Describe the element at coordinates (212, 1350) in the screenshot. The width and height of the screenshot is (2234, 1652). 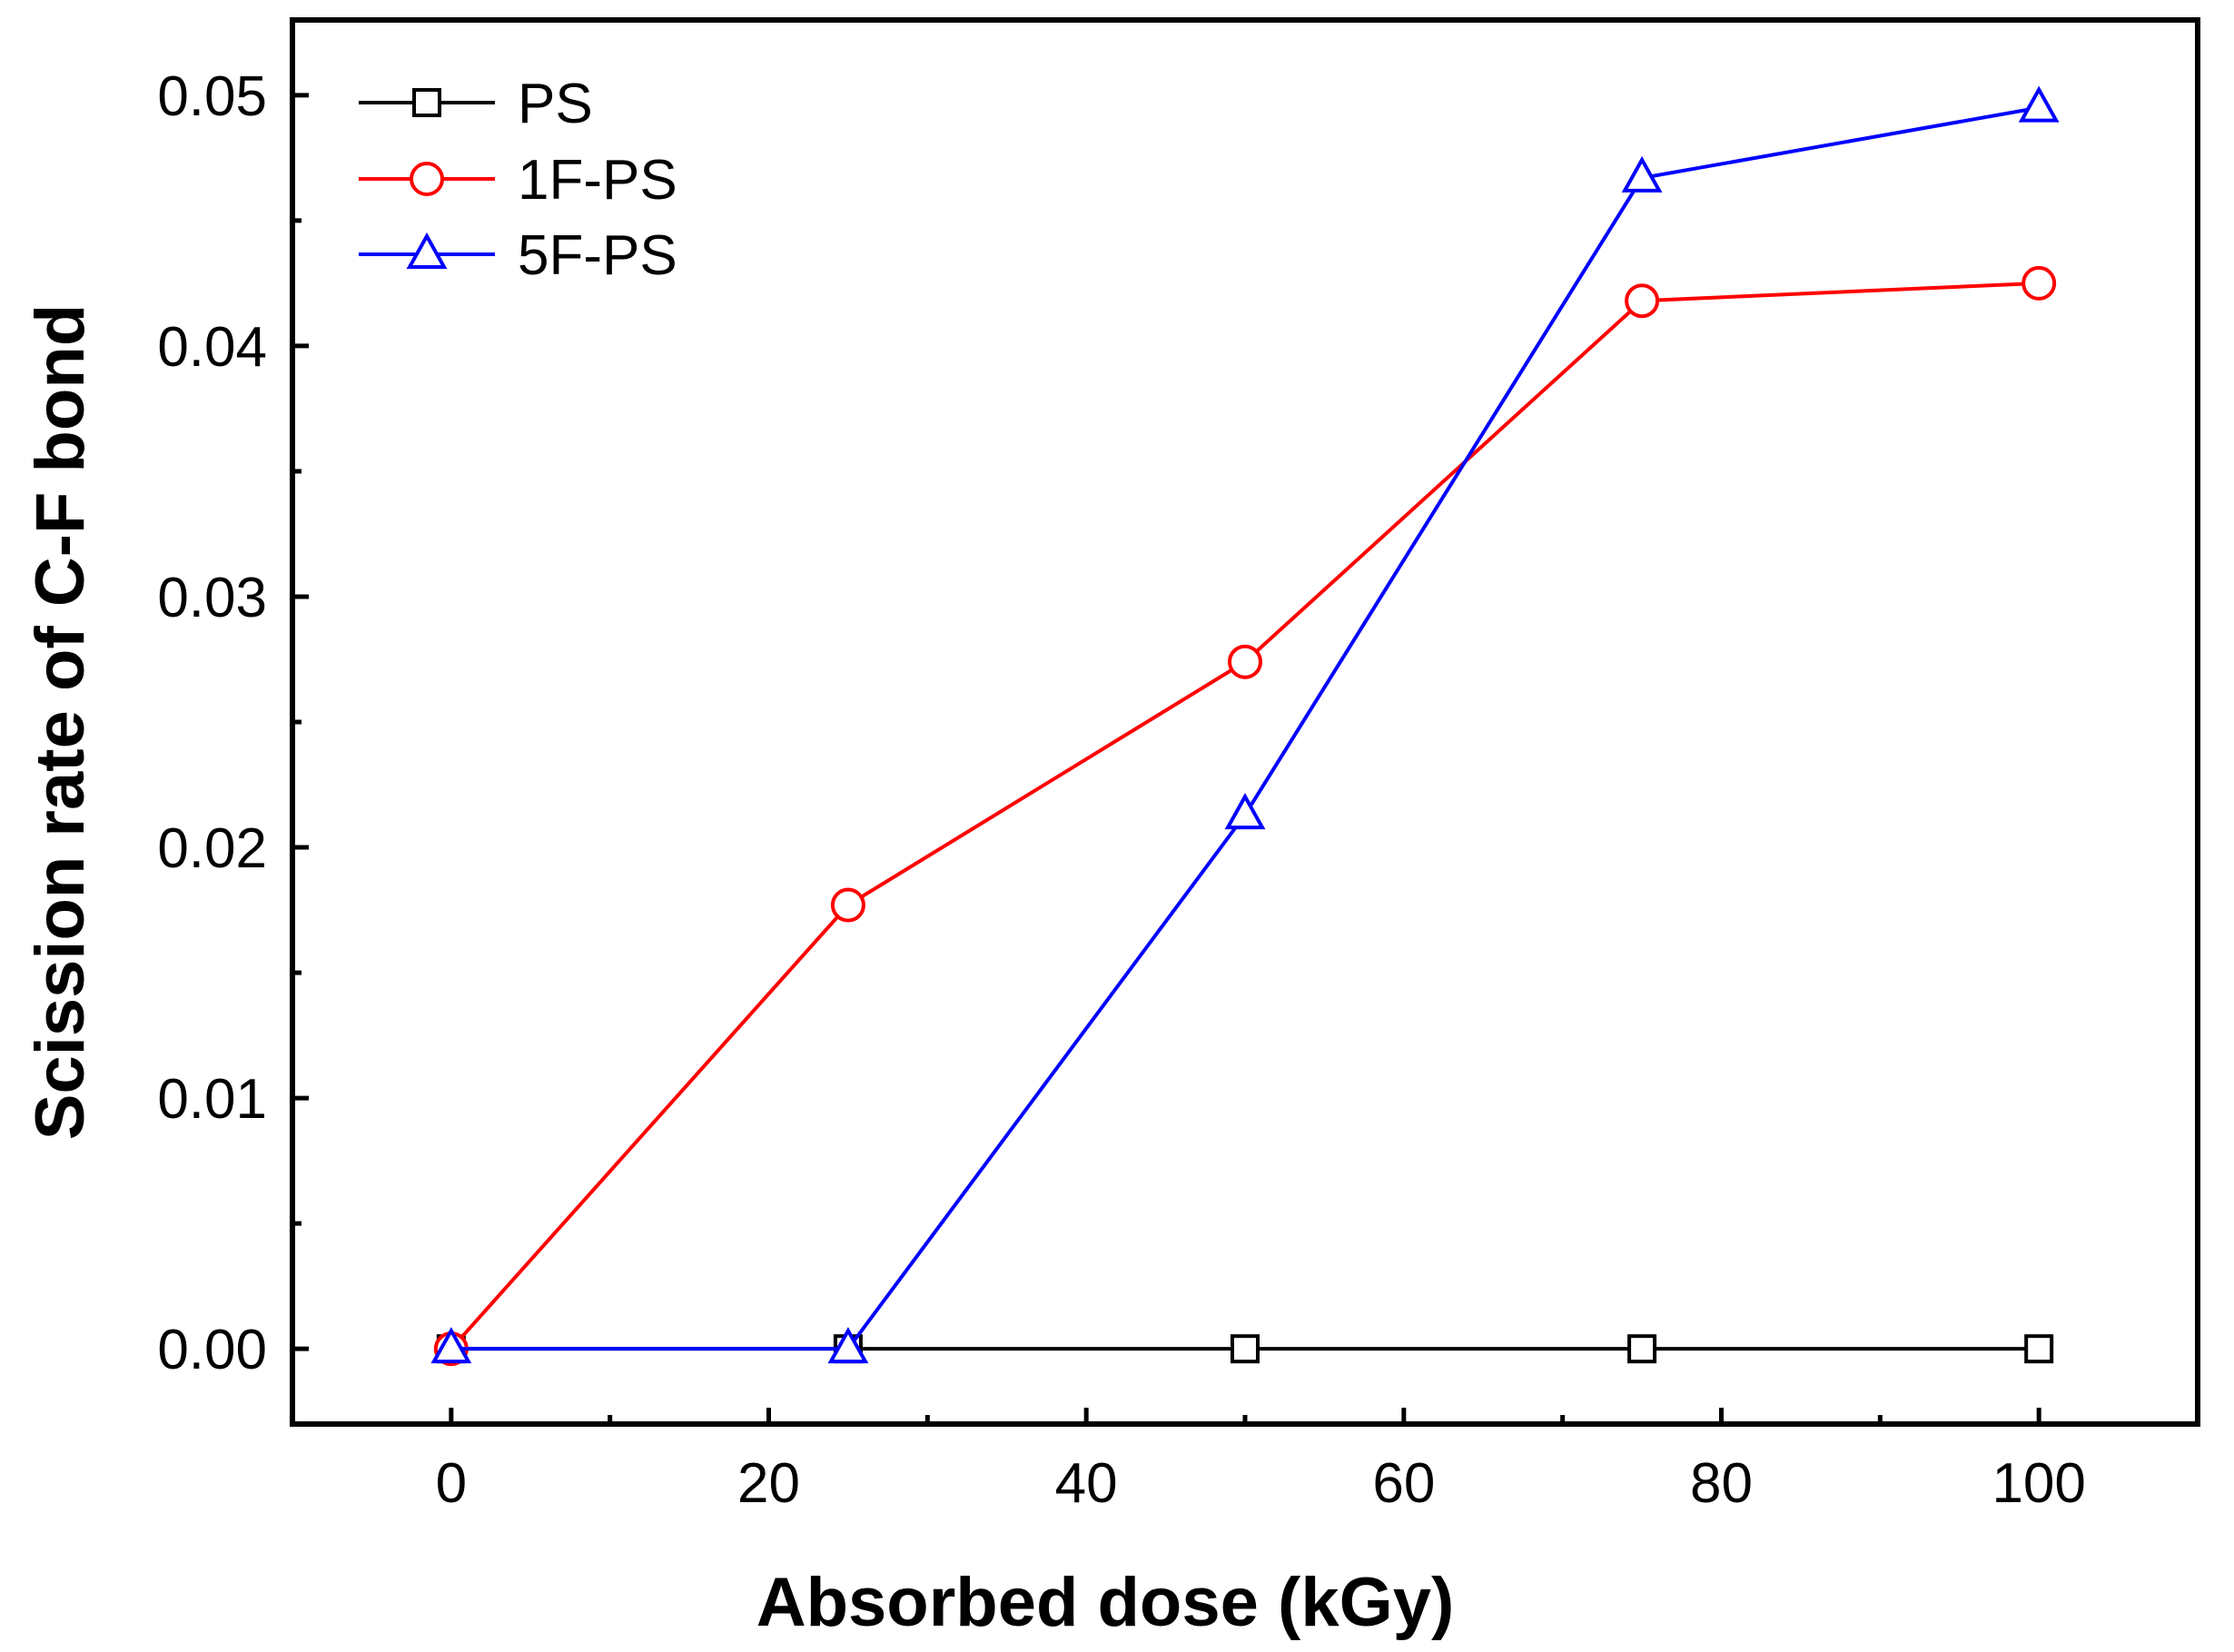
I see `y-tick-label: 0.00` at that location.